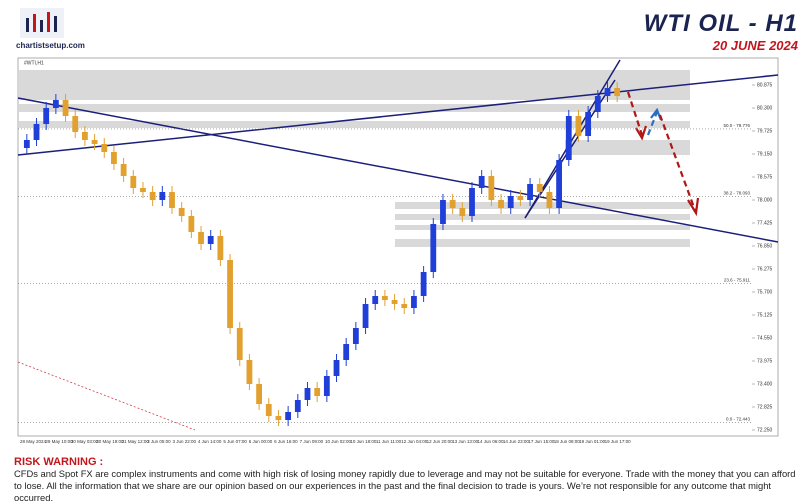 Image resolution: width=812 pixels, height=504 pixels. Describe the element at coordinates (567, 441) in the screenshot. I see `x-tick-label: 18 Jun 08:00` at that location.